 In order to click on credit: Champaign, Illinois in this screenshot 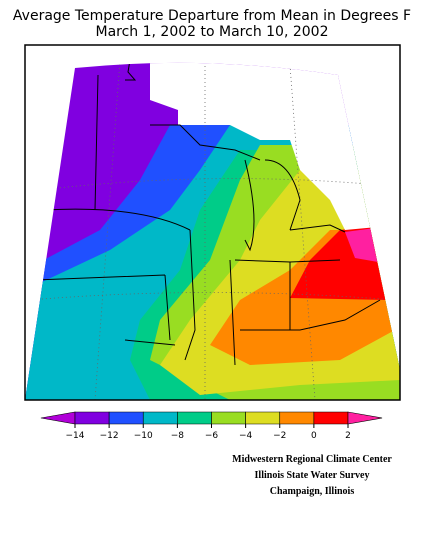, I will do `click(312, 491)`.